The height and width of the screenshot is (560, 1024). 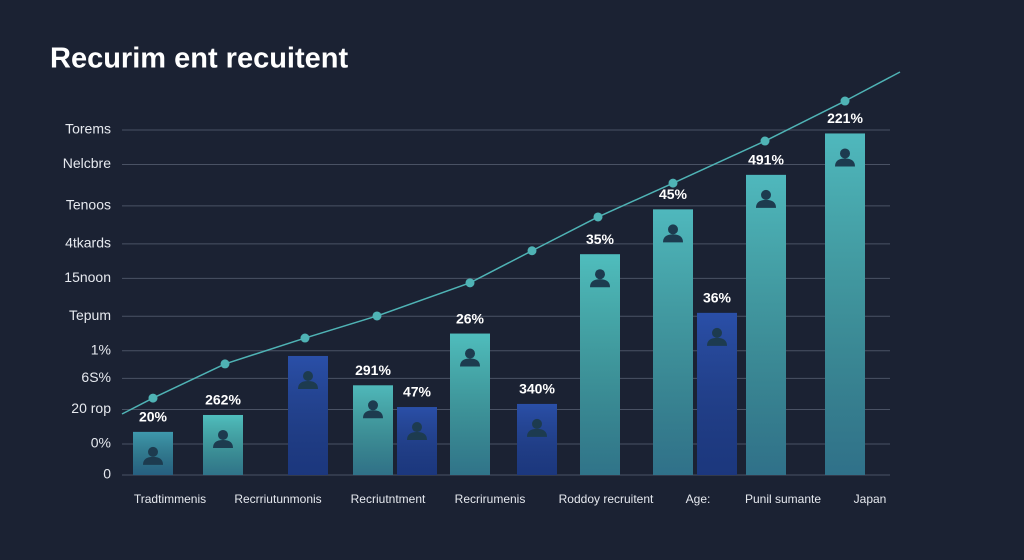 What do you see at coordinates (153, 417) in the screenshot?
I see `value-label: 20%` at bounding box center [153, 417].